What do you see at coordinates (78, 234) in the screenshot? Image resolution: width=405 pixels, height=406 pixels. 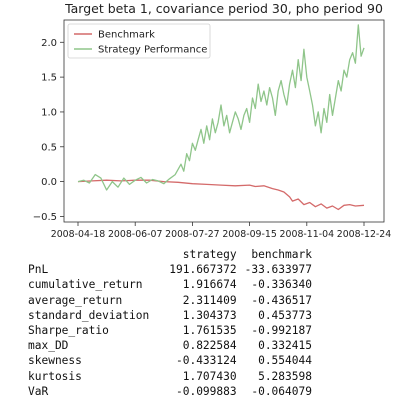 I see `x-tick-label: 2008-04-18` at bounding box center [78, 234].